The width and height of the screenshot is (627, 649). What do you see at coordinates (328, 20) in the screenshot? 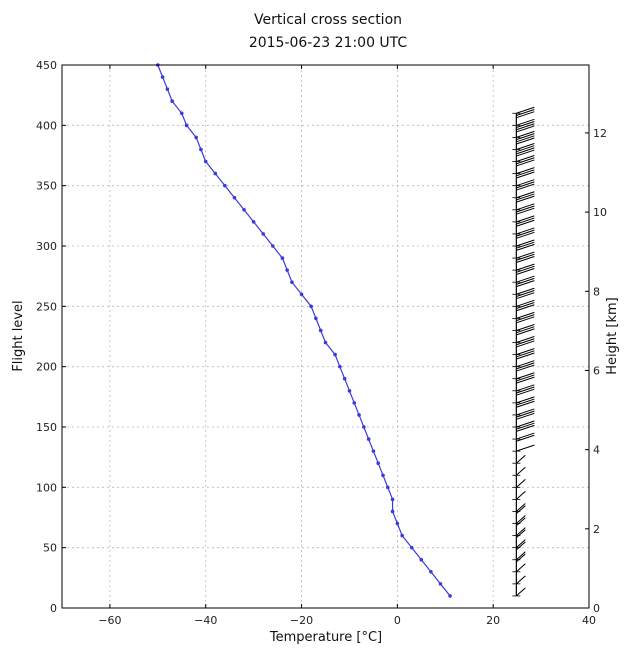
I see `chart-title: Vertical cross section` at bounding box center [328, 20].